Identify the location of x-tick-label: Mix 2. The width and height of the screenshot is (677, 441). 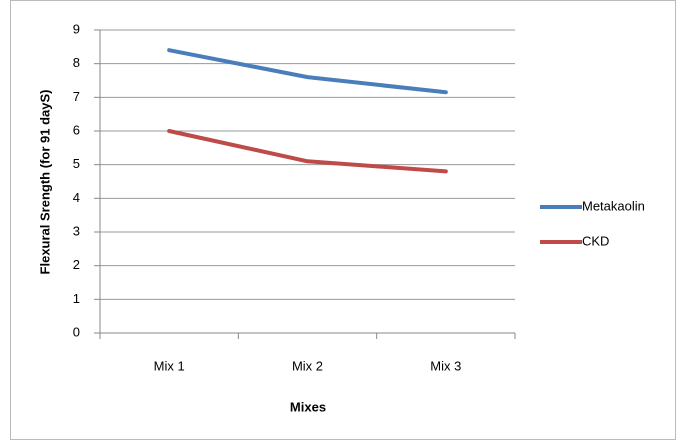
(307, 365).